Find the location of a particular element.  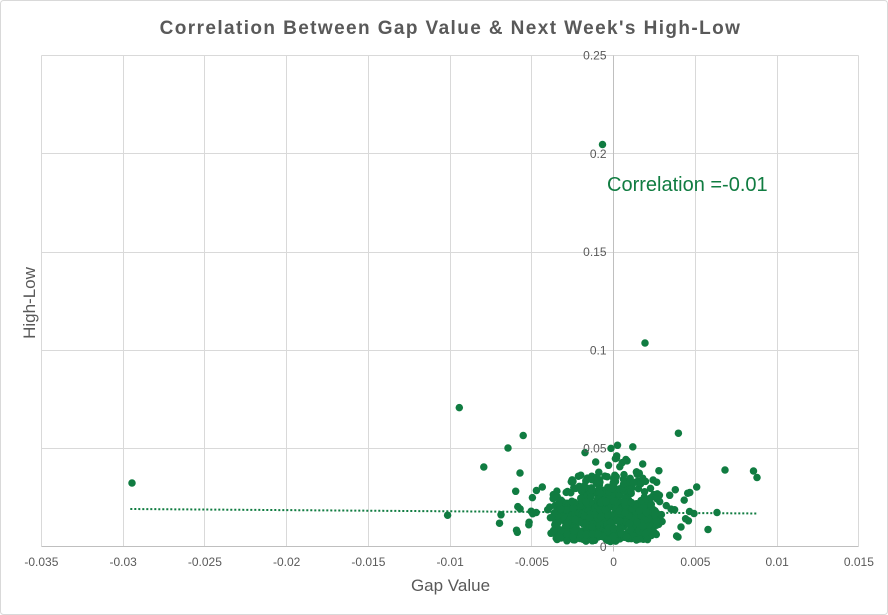

svg-text: 0.01 is located at coordinates (777, 562).